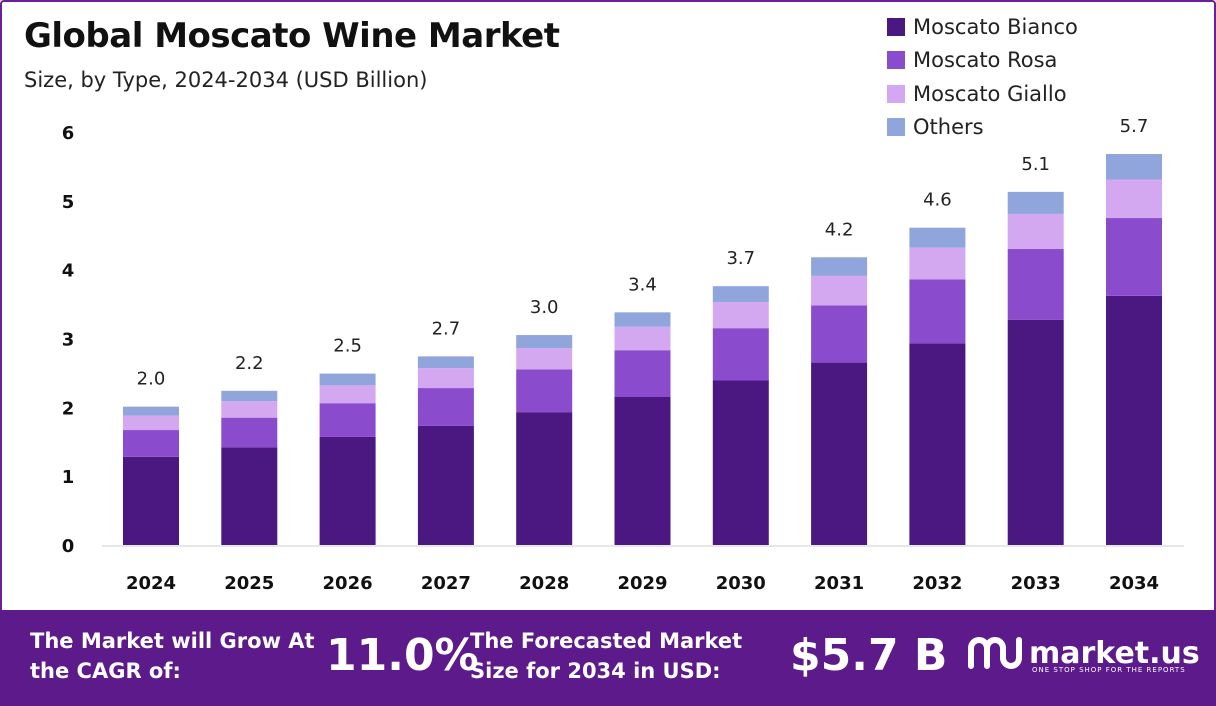  I want to click on bar-total-label: 2.7, so click(446, 328).